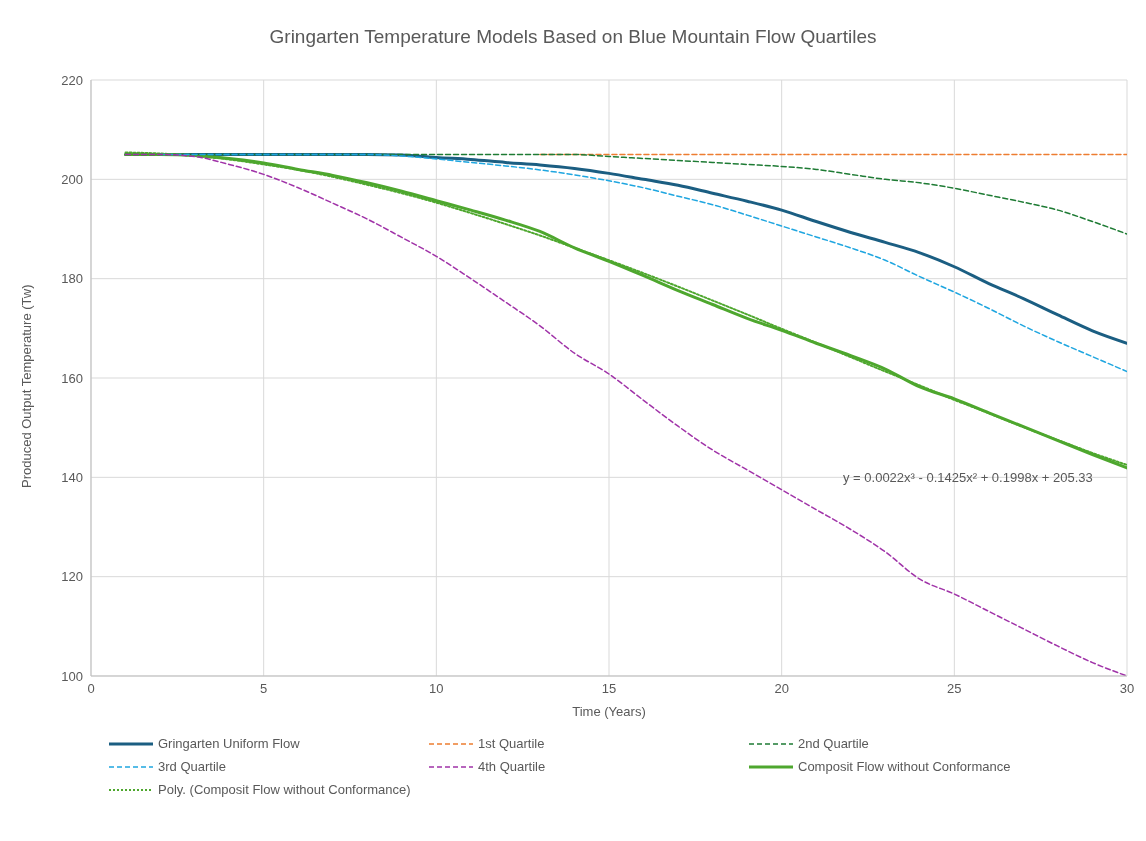 Image resolution: width=1146 pixels, height=841 pixels. What do you see at coordinates (72, 577) in the screenshot?
I see `y-tick-label: 120` at bounding box center [72, 577].